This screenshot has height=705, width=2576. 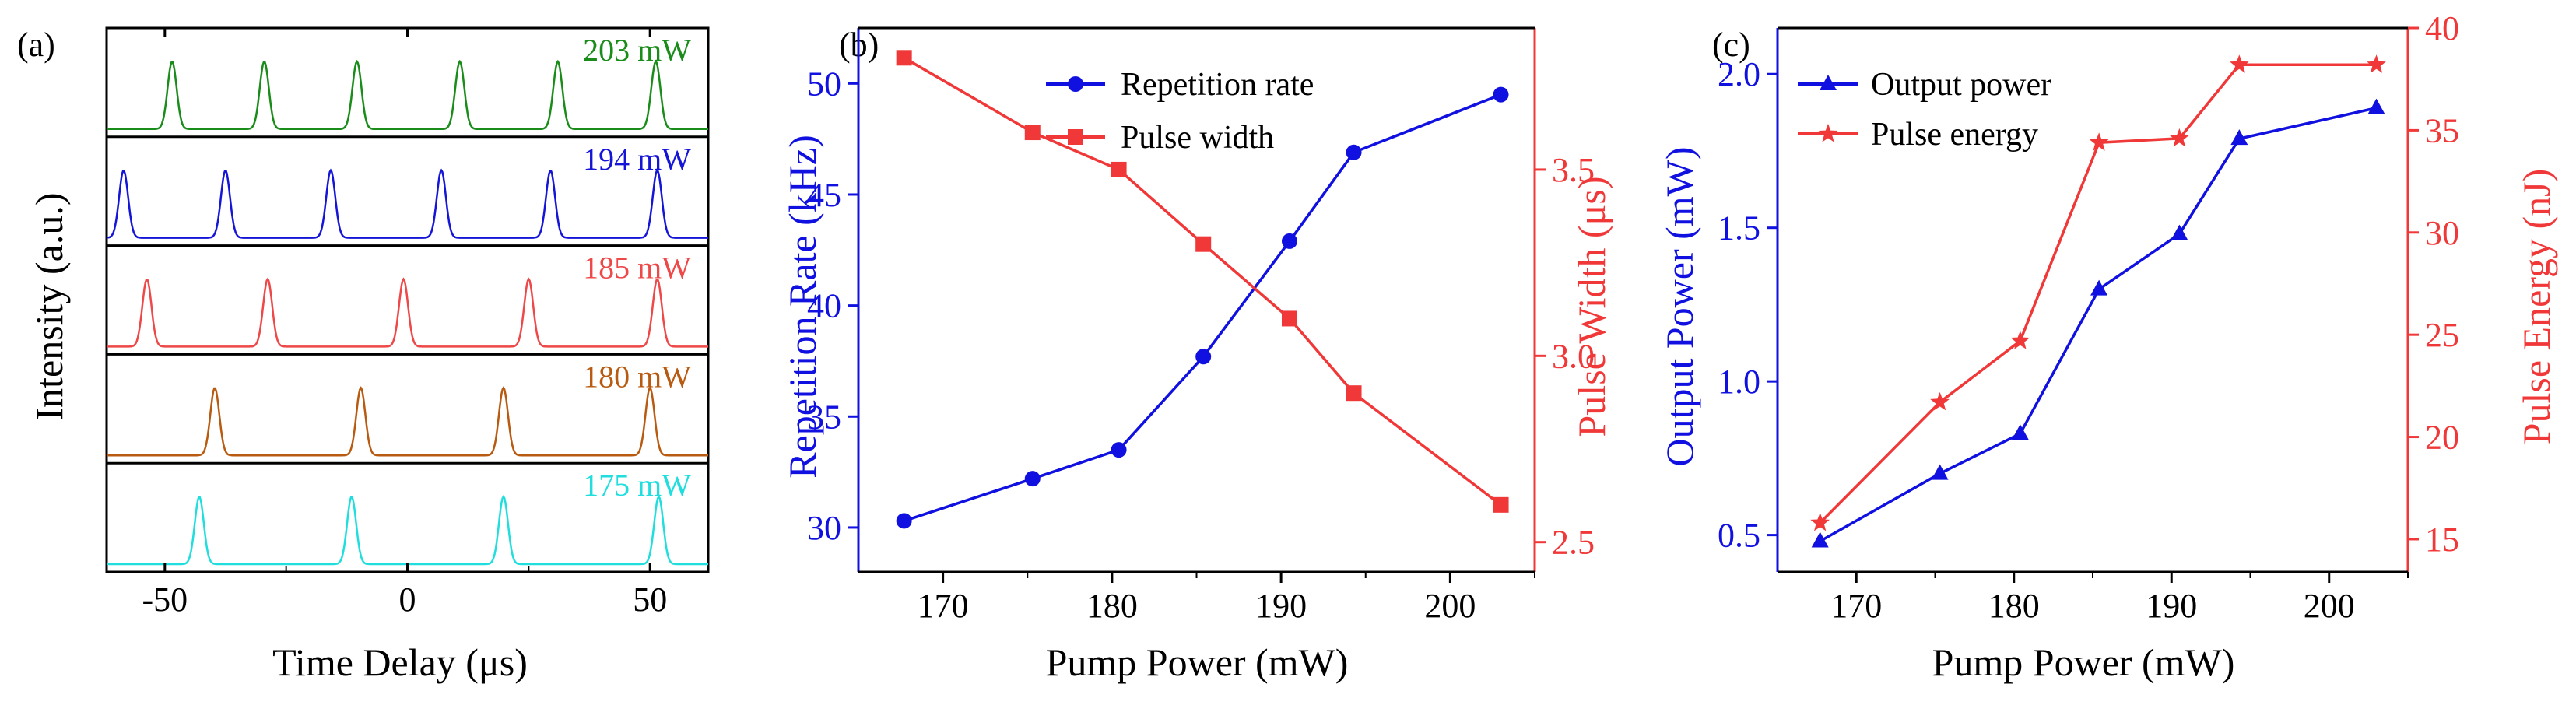 I want to click on series-line-output-power, so click(x=2098, y=324).